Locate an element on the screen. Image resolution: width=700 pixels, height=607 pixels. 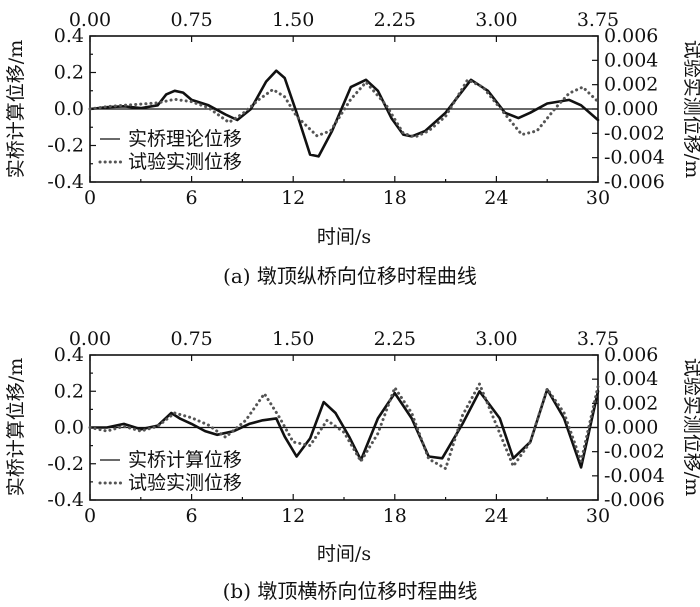
legend-series-1-label: 实桥计算位移 is located at coordinates (185, 460).